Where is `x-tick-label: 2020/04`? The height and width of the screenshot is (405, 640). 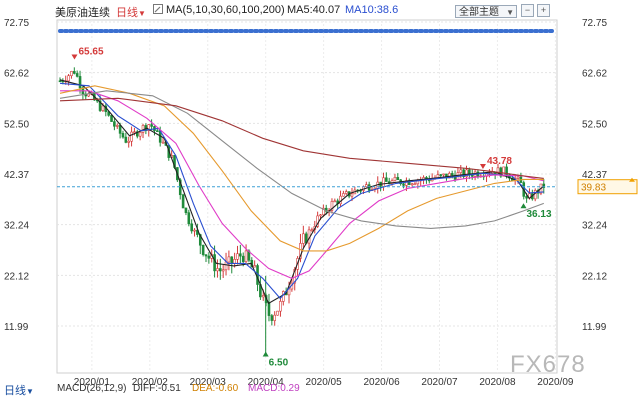
x-tick-label: 2020/04 is located at coordinates (266, 382).